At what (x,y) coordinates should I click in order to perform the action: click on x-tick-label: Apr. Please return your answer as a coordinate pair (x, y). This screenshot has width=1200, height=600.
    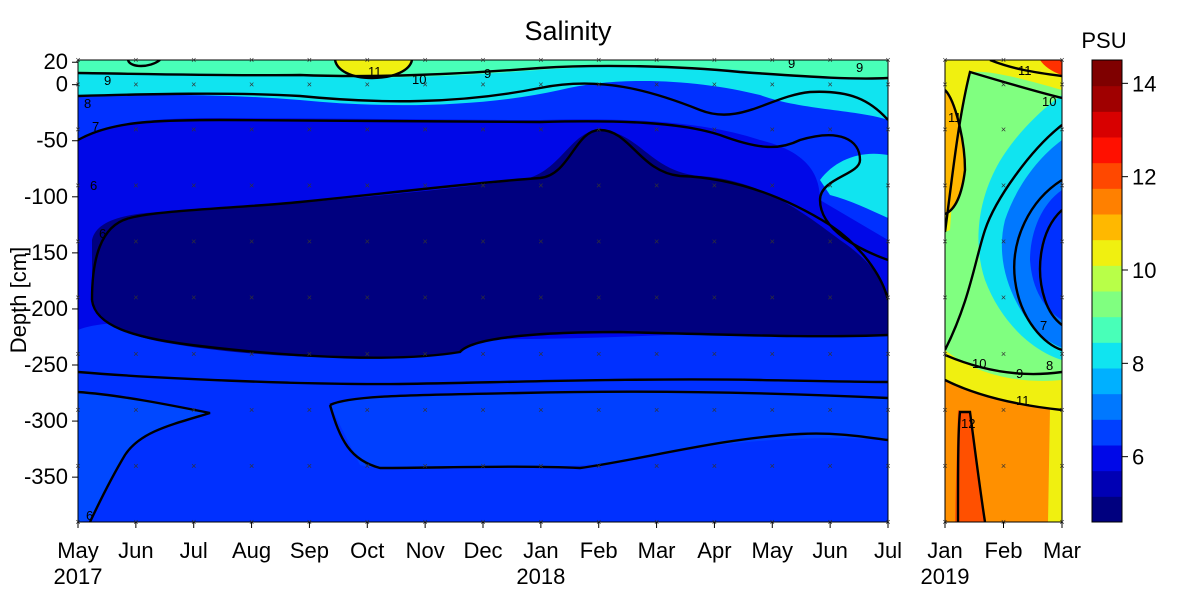
    Looking at the image, I should click on (714, 550).